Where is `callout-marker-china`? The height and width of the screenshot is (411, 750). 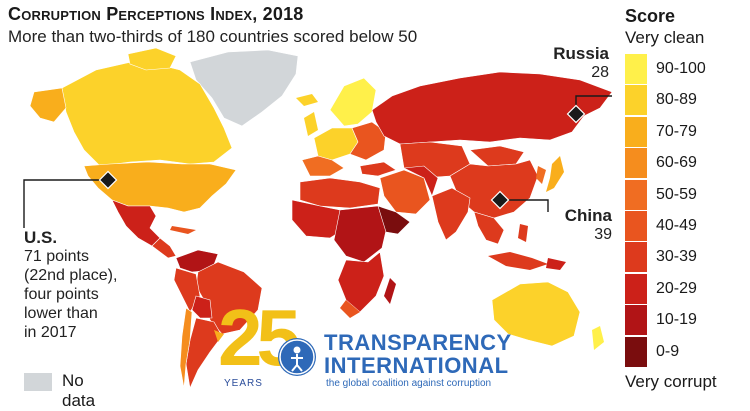
callout-marker-china is located at coordinates (500, 200).